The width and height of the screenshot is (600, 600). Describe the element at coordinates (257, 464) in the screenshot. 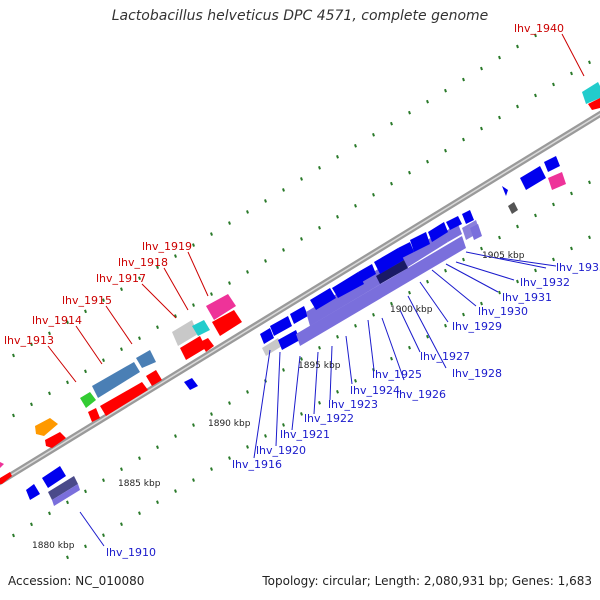

I see `gene-label-lhv-1916: lhv_1916` at that location.